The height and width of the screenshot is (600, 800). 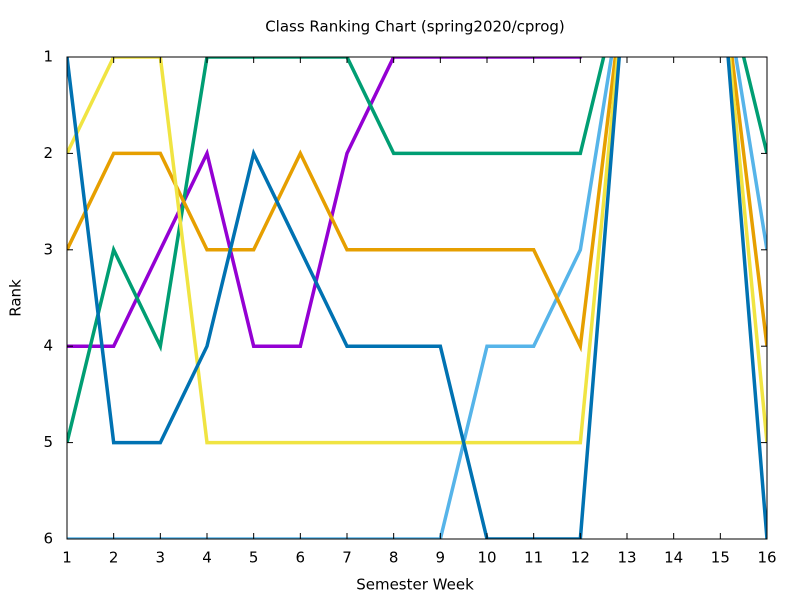 What do you see at coordinates (580, 558) in the screenshot?
I see `x-tick-label: 12` at bounding box center [580, 558].